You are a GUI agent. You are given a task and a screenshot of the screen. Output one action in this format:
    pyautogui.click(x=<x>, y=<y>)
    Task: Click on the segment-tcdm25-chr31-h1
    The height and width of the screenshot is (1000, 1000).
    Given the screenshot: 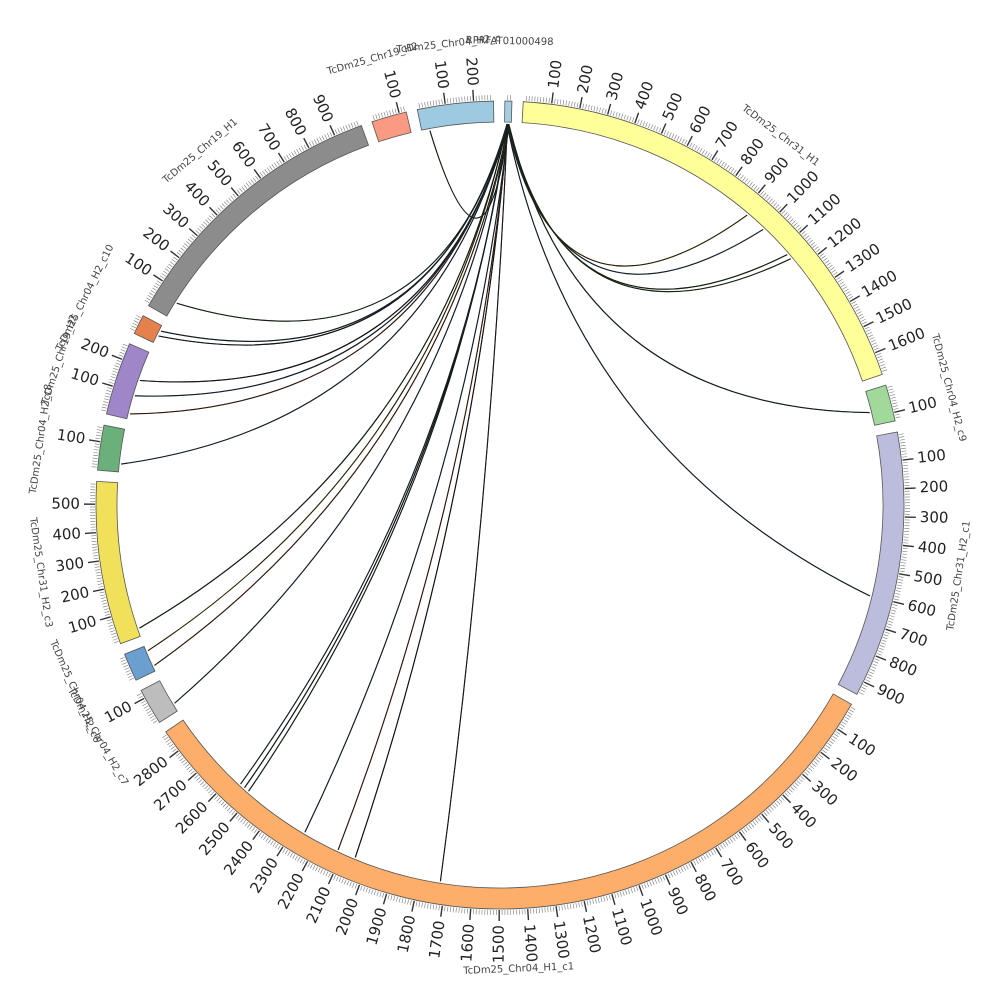 What is the action you would take?
    pyautogui.click(x=702, y=241)
    